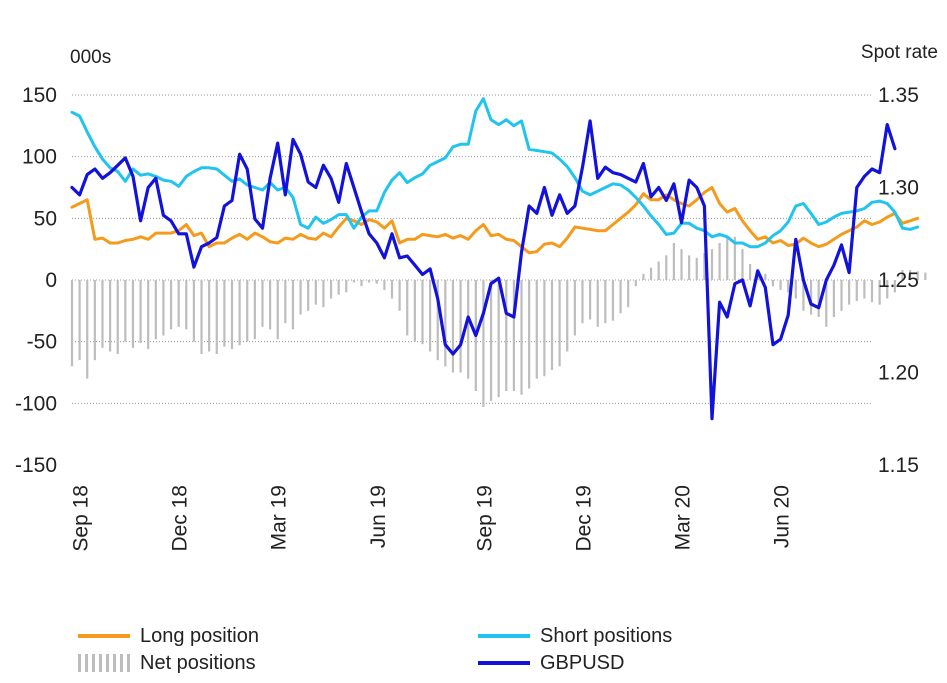  Describe the element at coordinates (898, 373) in the screenshot. I see `right-axis-tick-label: 1.20` at that location.